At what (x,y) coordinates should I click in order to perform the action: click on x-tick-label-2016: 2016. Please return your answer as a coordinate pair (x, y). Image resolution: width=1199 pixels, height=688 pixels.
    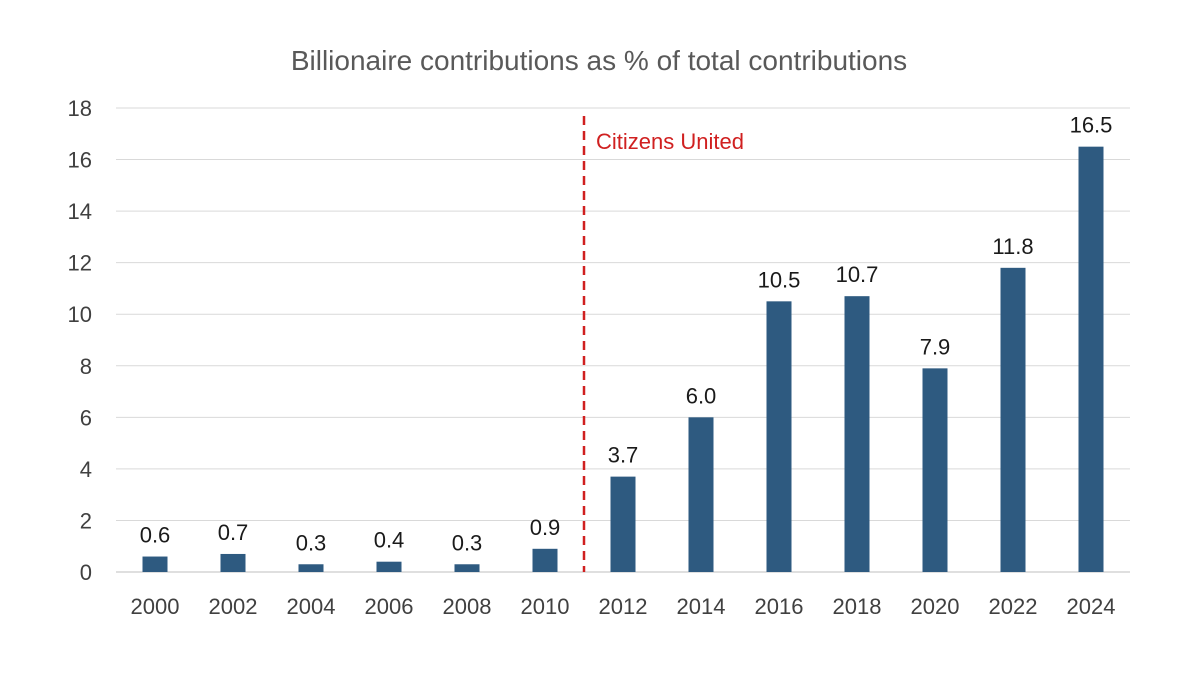
    Looking at the image, I should click on (779, 606).